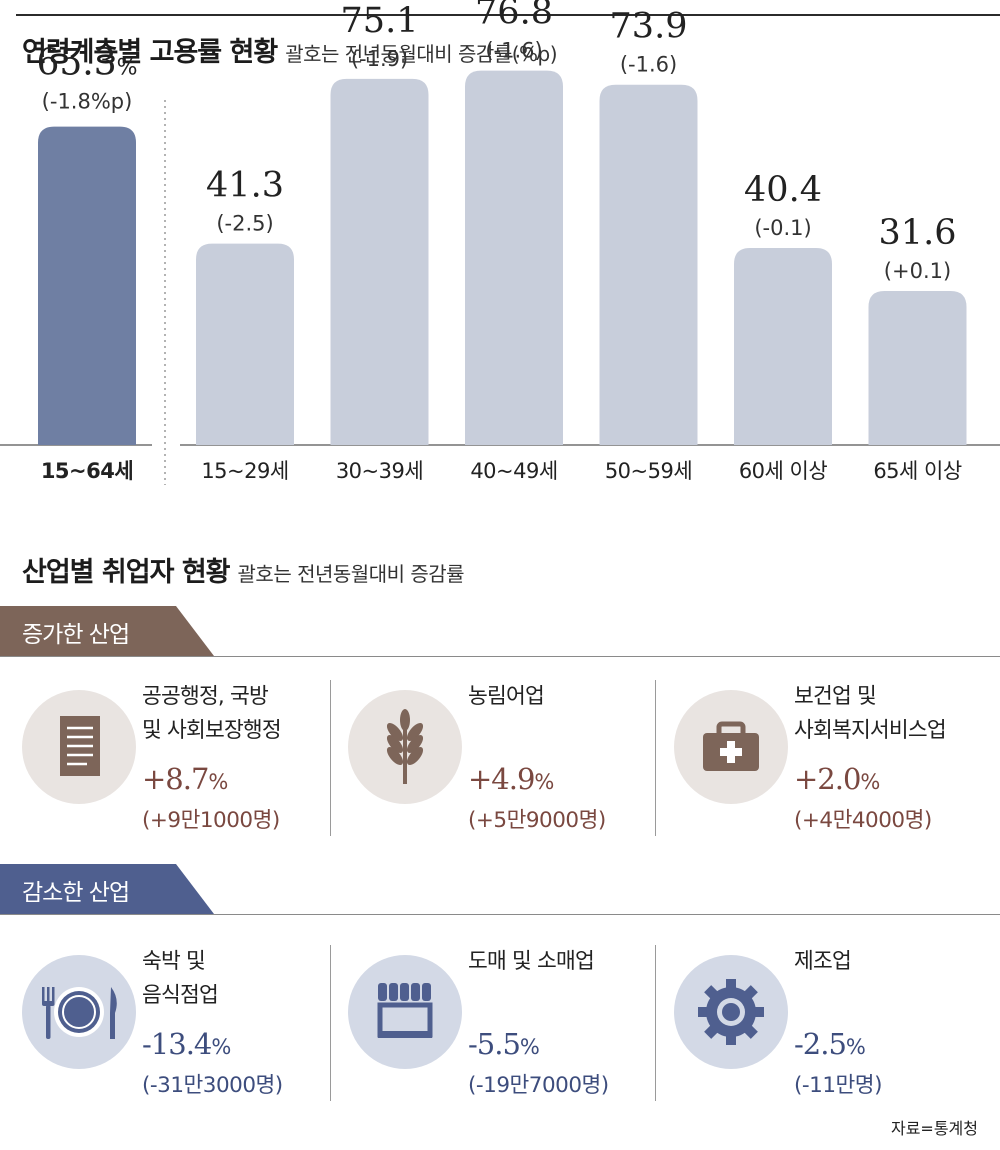 This screenshot has width=1000, height=1150. I want to click on age-category-label: 60세 이상, so click(783, 471).